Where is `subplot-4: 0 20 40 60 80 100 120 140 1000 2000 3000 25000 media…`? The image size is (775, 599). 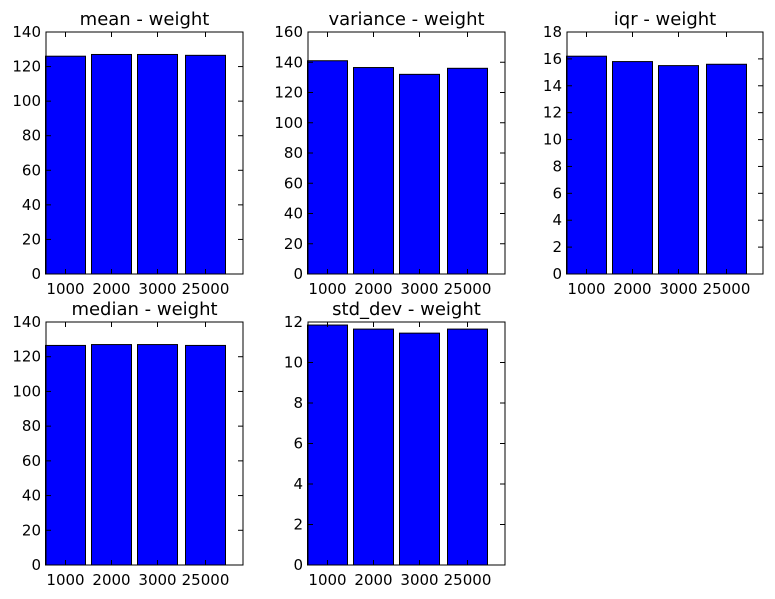
subplot-4: 0 20 40 60 80 100 120 140 1000 2000 3000 25000 media… is located at coordinates (128, 444).